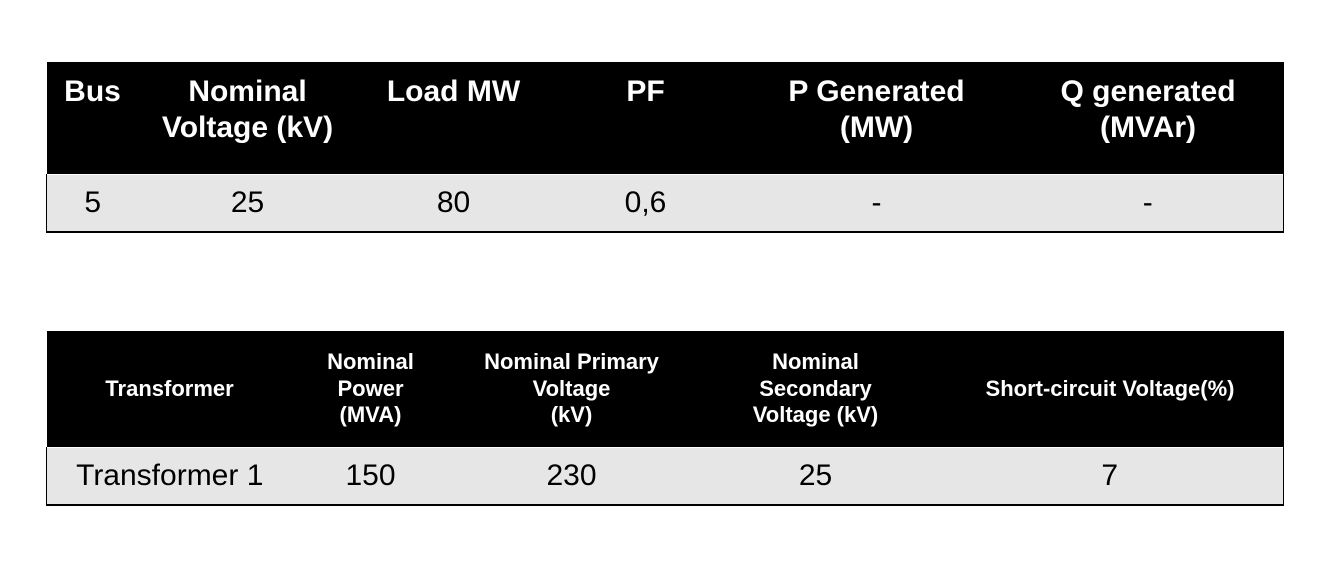 The image size is (1323, 563). What do you see at coordinates (1148, 127) in the screenshot?
I see `header-q-generated-line2: (MVAr)` at bounding box center [1148, 127].